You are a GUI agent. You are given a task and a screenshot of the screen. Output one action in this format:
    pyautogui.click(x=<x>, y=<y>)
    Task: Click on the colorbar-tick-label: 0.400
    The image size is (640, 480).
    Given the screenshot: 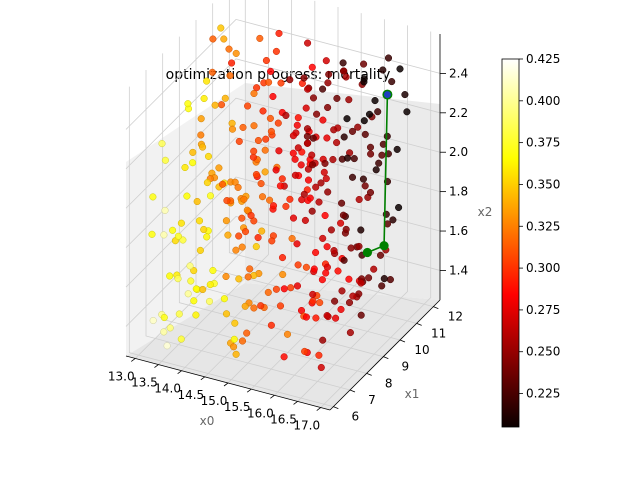 What is the action you would take?
    pyautogui.click(x=543, y=101)
    